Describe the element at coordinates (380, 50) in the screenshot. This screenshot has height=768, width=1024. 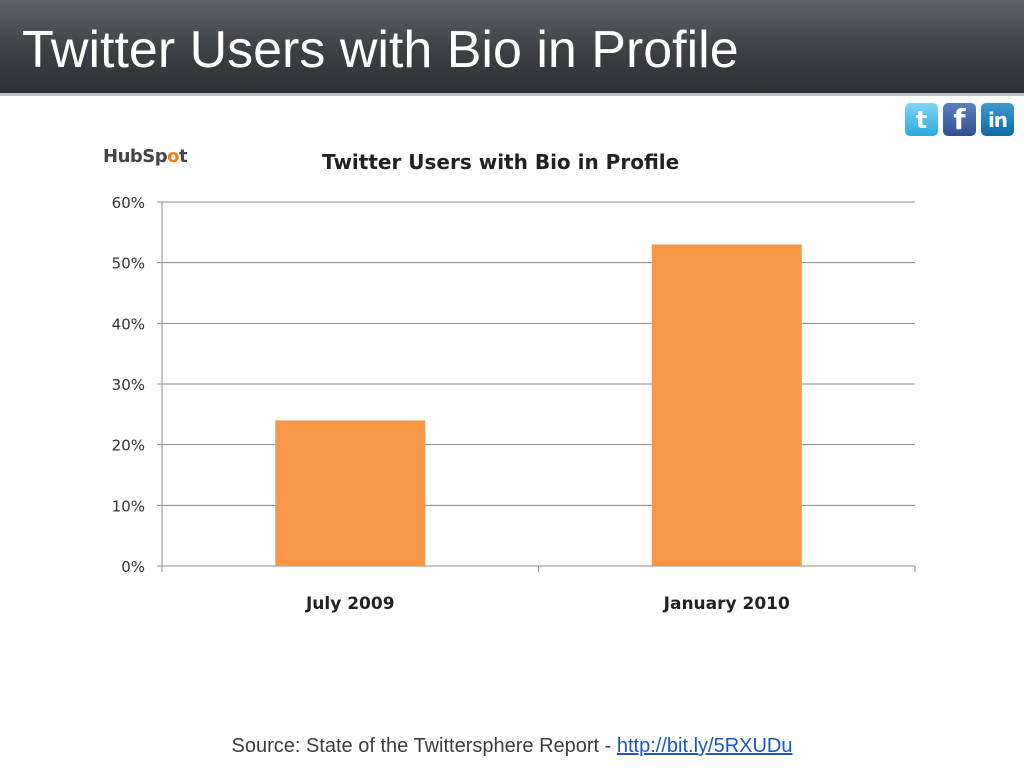
I see `slide-title: Twitter Users with Bio in Profile` at that location.